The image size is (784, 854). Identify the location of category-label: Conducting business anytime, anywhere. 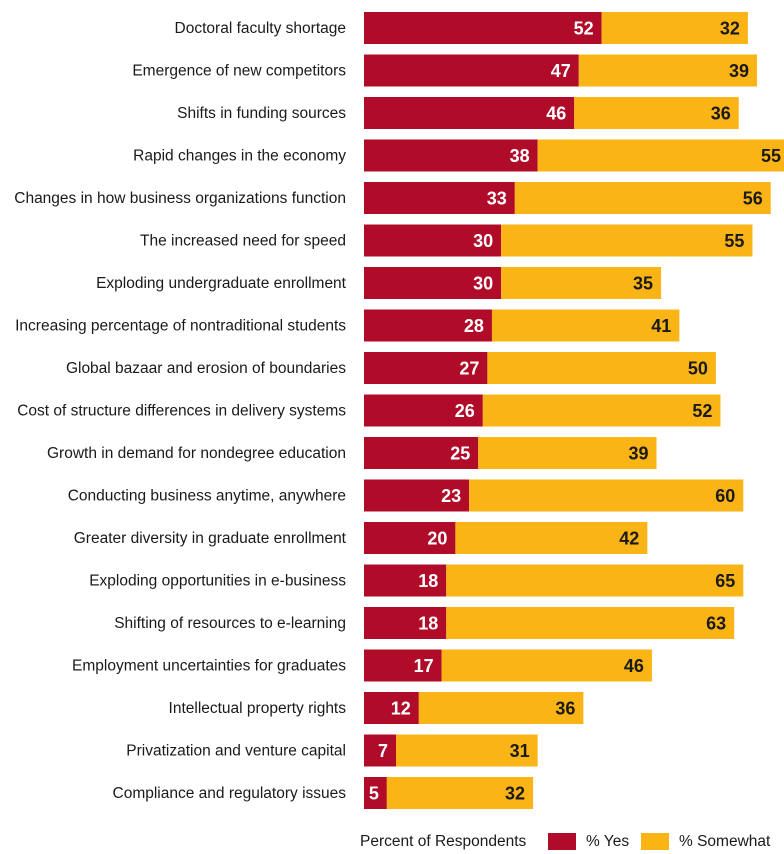
(207, 496).